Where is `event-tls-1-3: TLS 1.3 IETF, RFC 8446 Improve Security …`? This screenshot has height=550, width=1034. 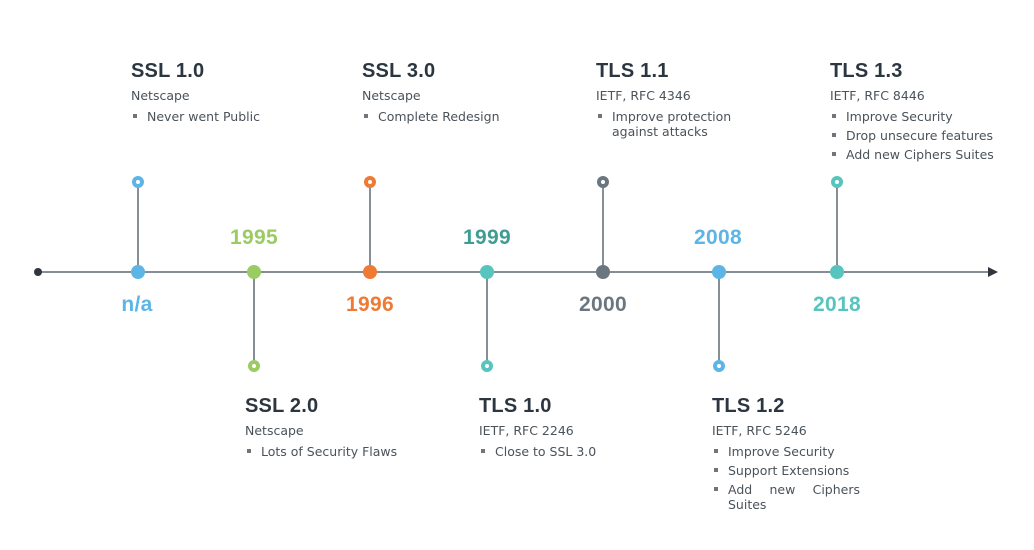
event-tls-1-3: TLS 1.3 IETF, RFC 8446 Improve Security … is located at coordinates (925, 113).